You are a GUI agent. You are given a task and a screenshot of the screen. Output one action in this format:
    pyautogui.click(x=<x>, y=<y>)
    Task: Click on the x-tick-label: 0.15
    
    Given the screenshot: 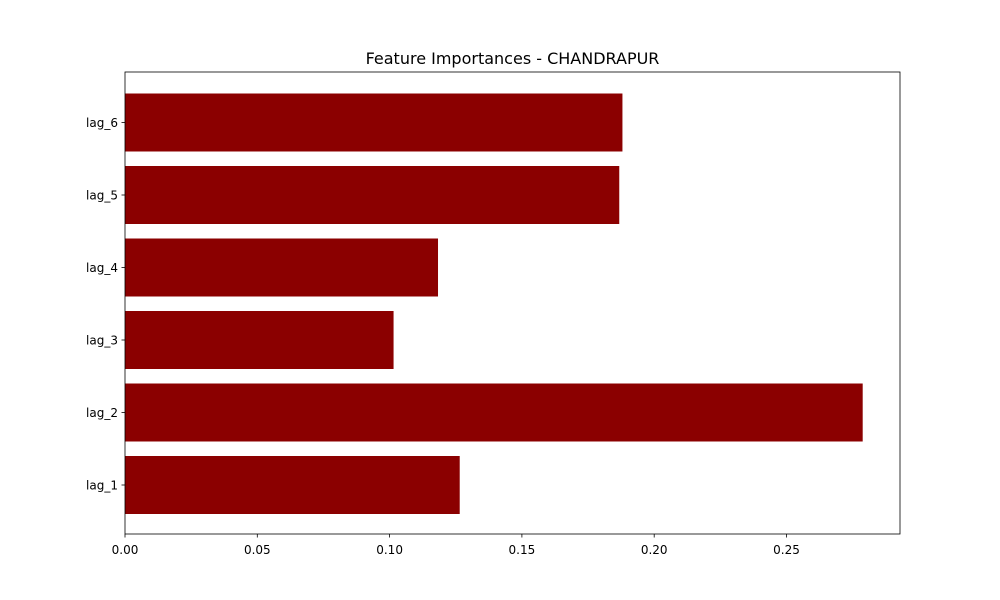 What is the action you would take?
    pyautogui.click(x=522, y=550)
    